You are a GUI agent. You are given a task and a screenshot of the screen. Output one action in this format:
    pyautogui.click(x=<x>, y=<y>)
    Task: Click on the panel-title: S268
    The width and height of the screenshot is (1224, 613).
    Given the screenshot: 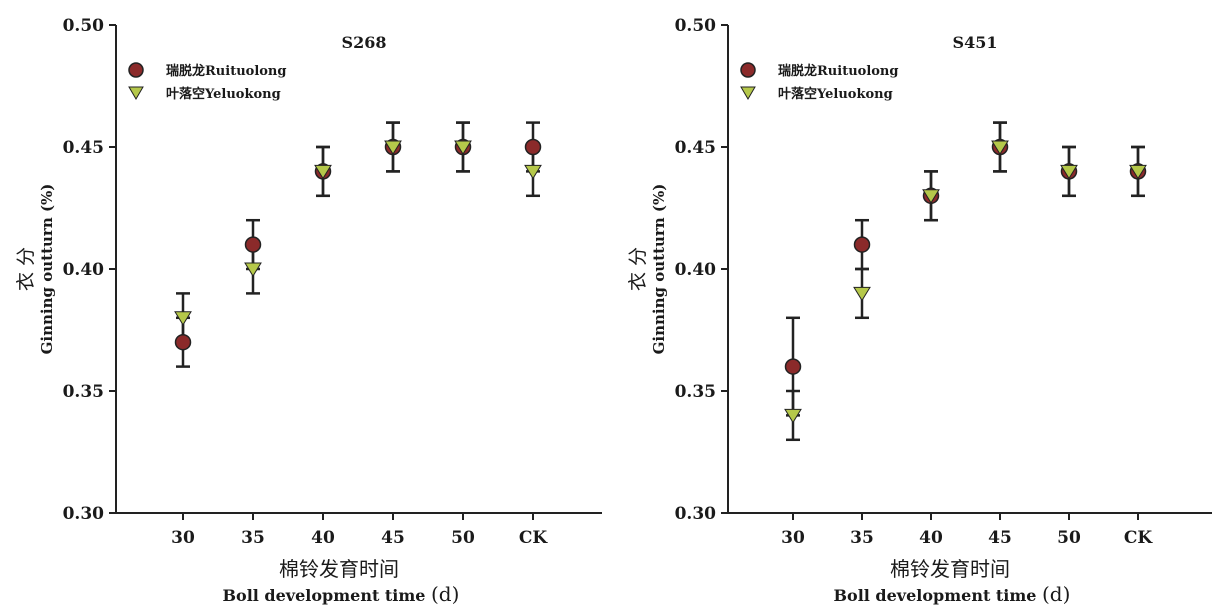 What is the action you would take?
    pyautogui.click(x=364, y=42)
    